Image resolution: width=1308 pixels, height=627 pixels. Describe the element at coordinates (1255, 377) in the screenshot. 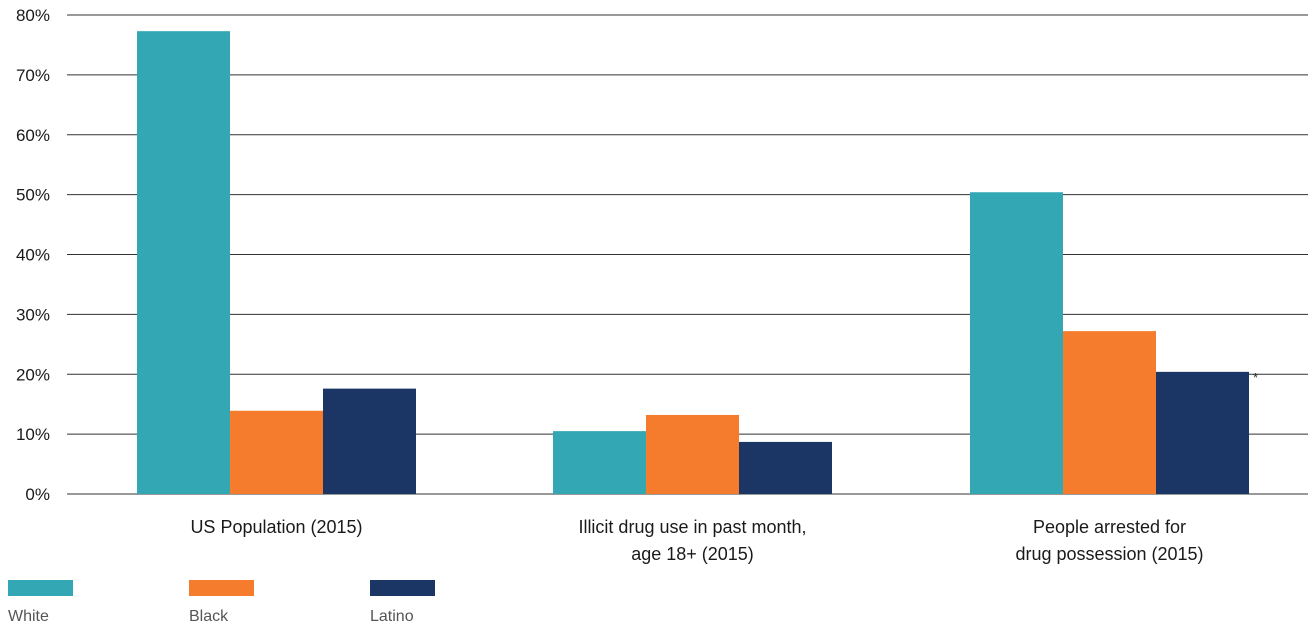

I see `annotation-asterisk-1: *` at that location.